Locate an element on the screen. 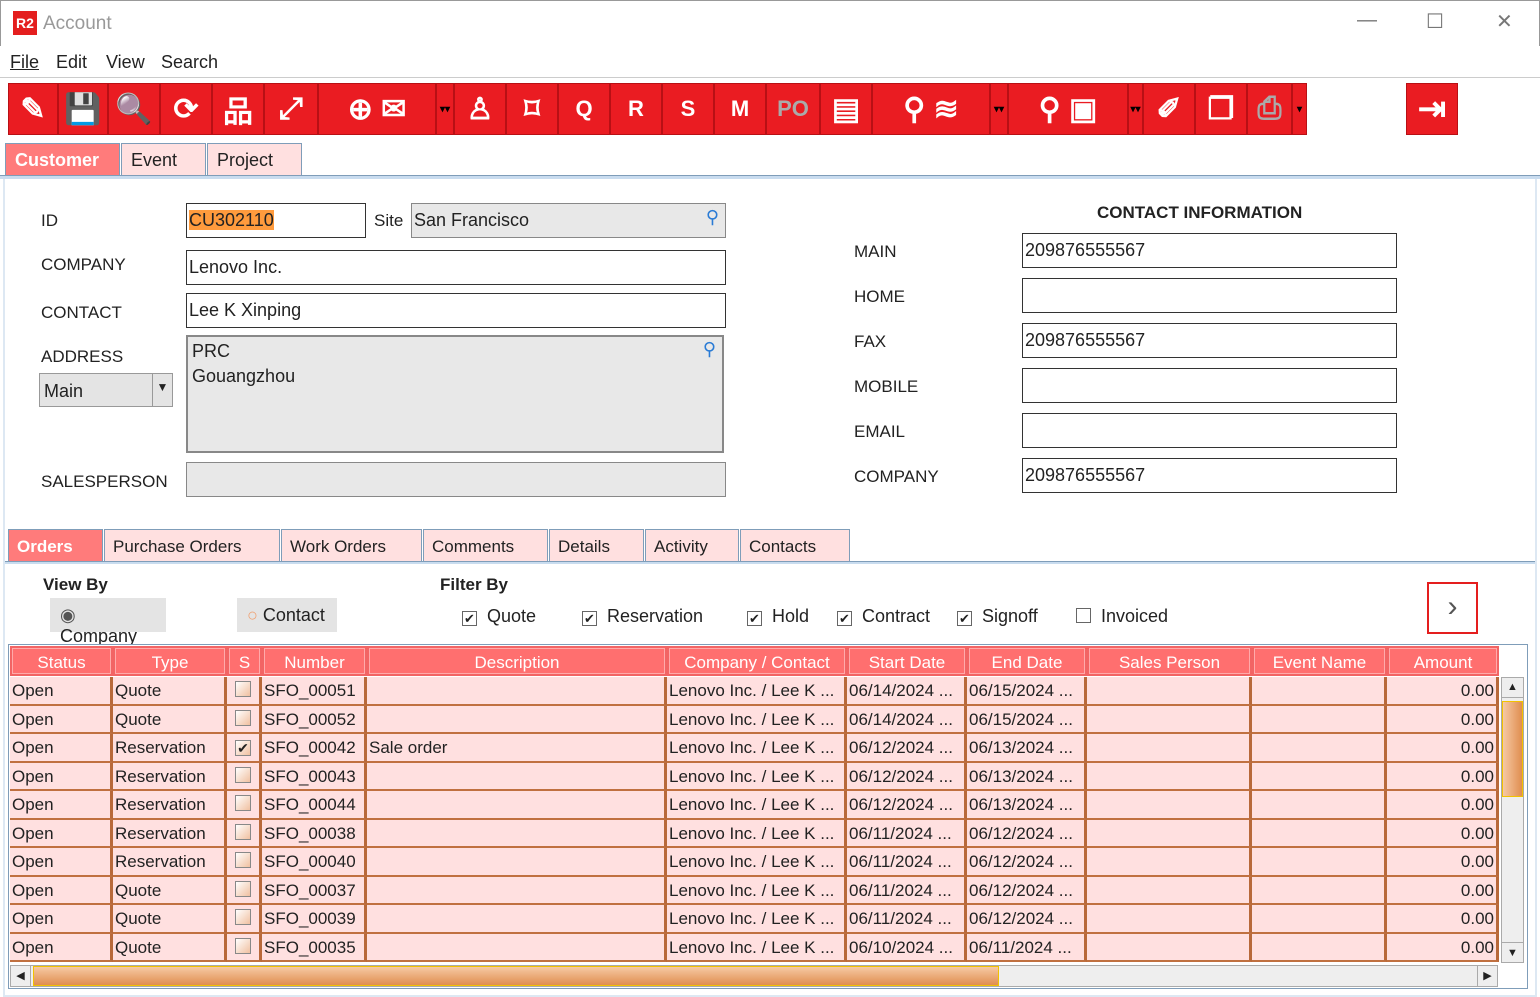 The width and height of the screenshot is (1540, 997). close-button: ✕ is located at coordinates (1504, 22).